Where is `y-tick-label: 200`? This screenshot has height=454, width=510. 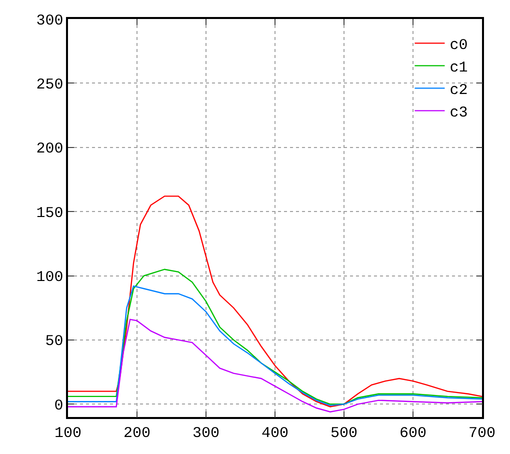
y-tick-label: 200 is located at coordinates (50, 149).